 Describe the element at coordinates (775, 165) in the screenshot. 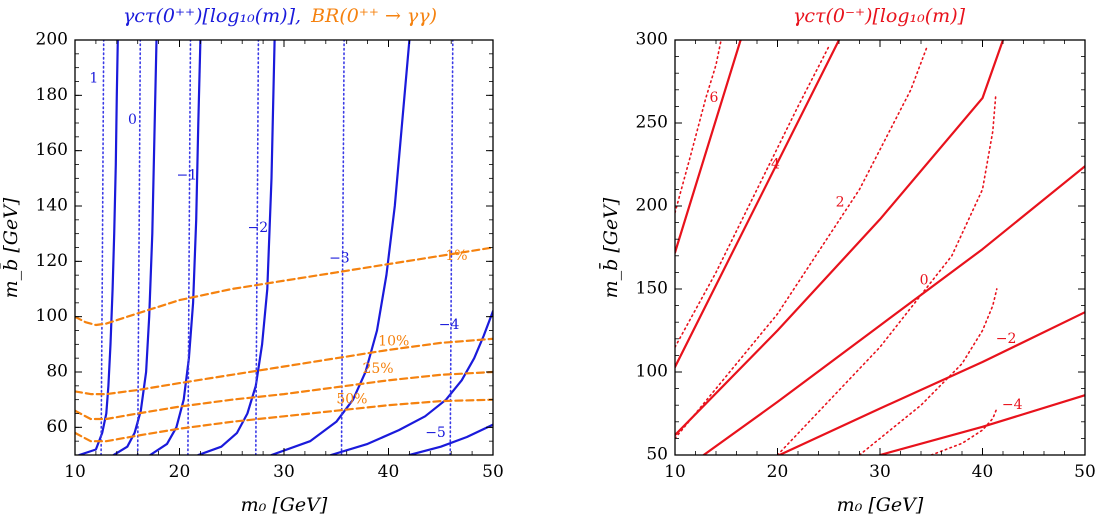

I see `right-contour-label-1: 4` at that location.